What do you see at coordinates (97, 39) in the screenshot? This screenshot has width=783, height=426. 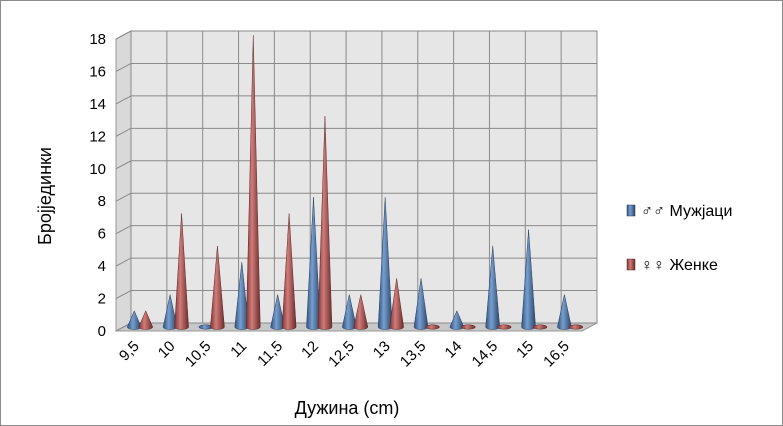 I see `y-tick-label: 18` at bounding box center [97, 39].